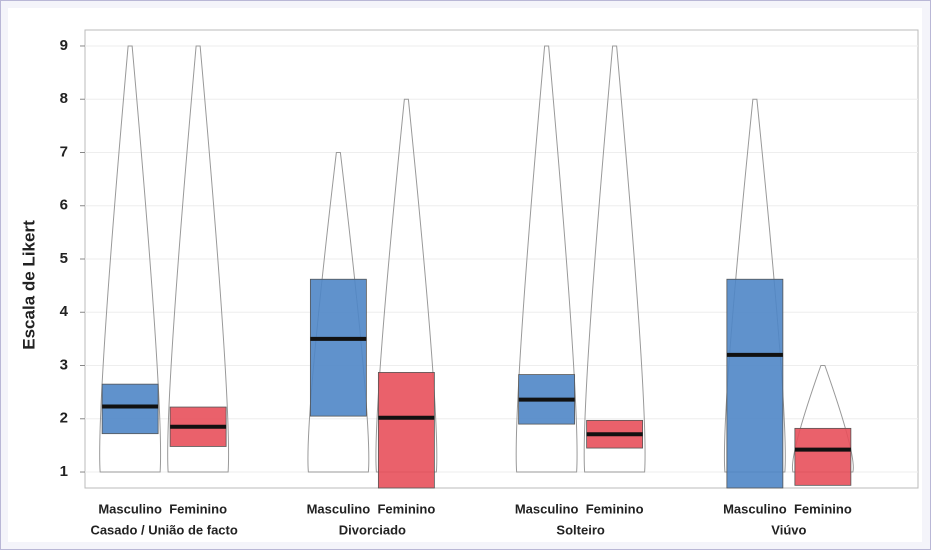 The height and width of the screenshot is (550, 931). Describe the element at coordinates (64, 311) in the screenshot. I see `y-tick-label: 4` at that location.